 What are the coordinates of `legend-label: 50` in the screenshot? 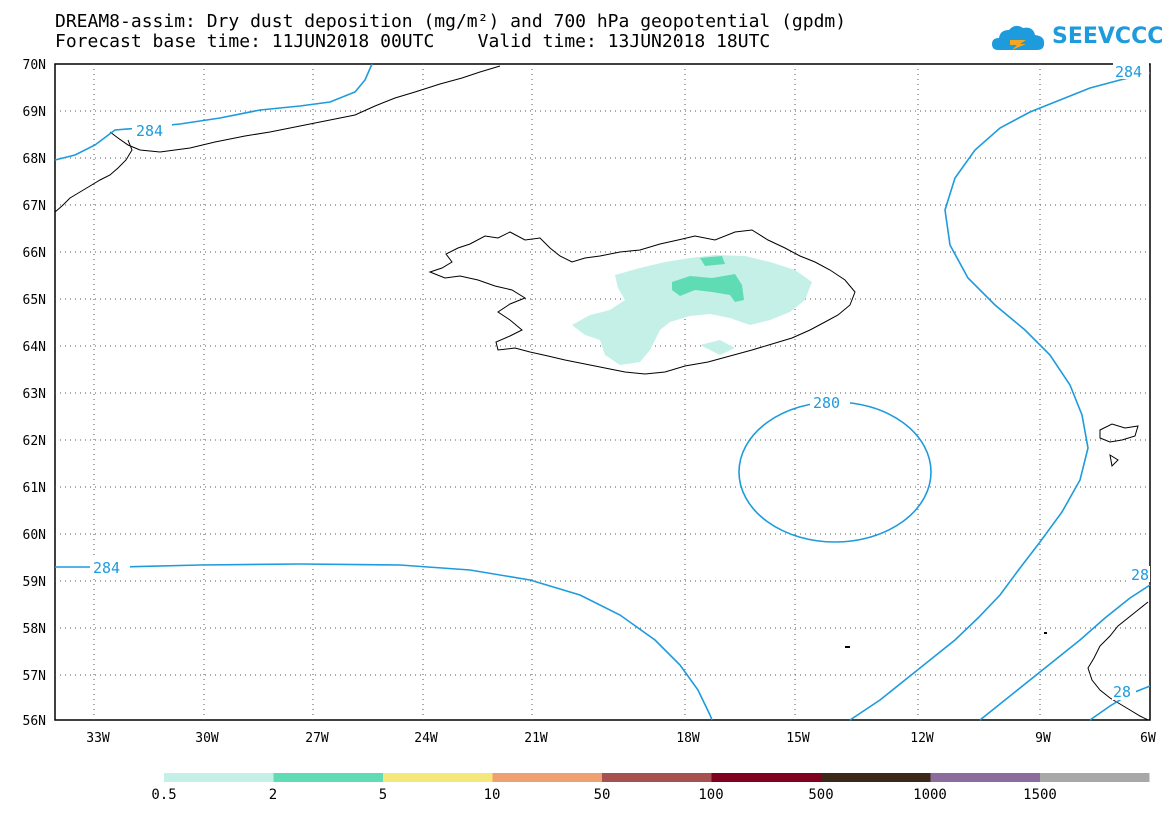 It's located at (602, 795).